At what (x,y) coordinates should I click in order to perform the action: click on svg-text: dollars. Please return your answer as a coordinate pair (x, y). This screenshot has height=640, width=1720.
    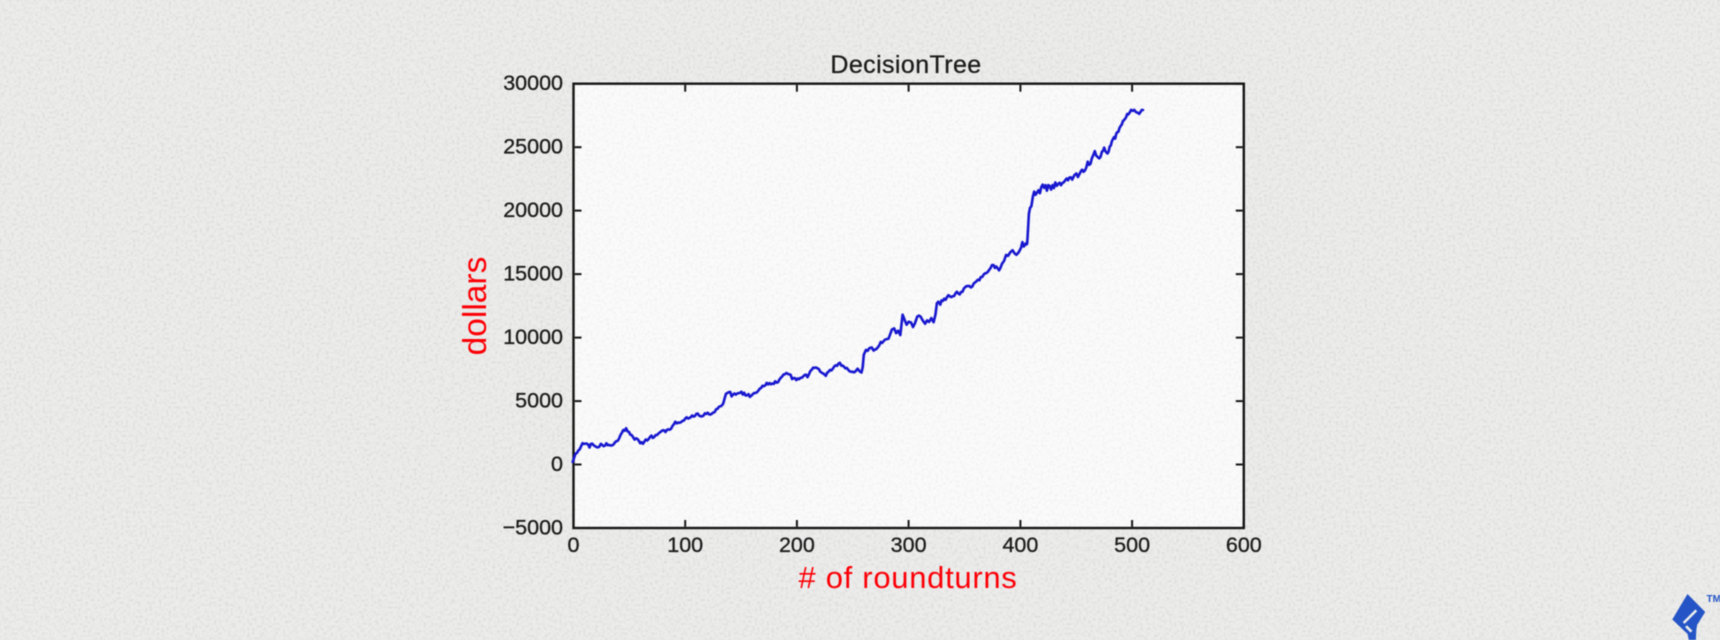
    Looking at the image, I should click on (475, 306).